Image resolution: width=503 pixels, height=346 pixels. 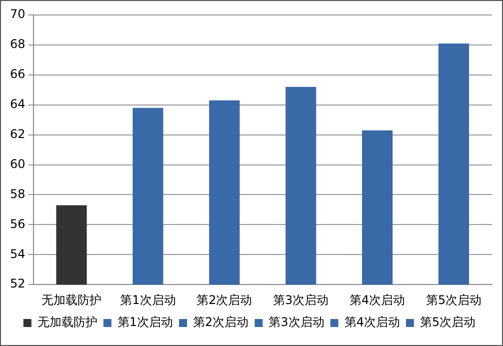 What do you see at coordinates (224, 299) in the screenshot?
I see `x-tick-label: 第2次启动` at bounding box center [224, 299].